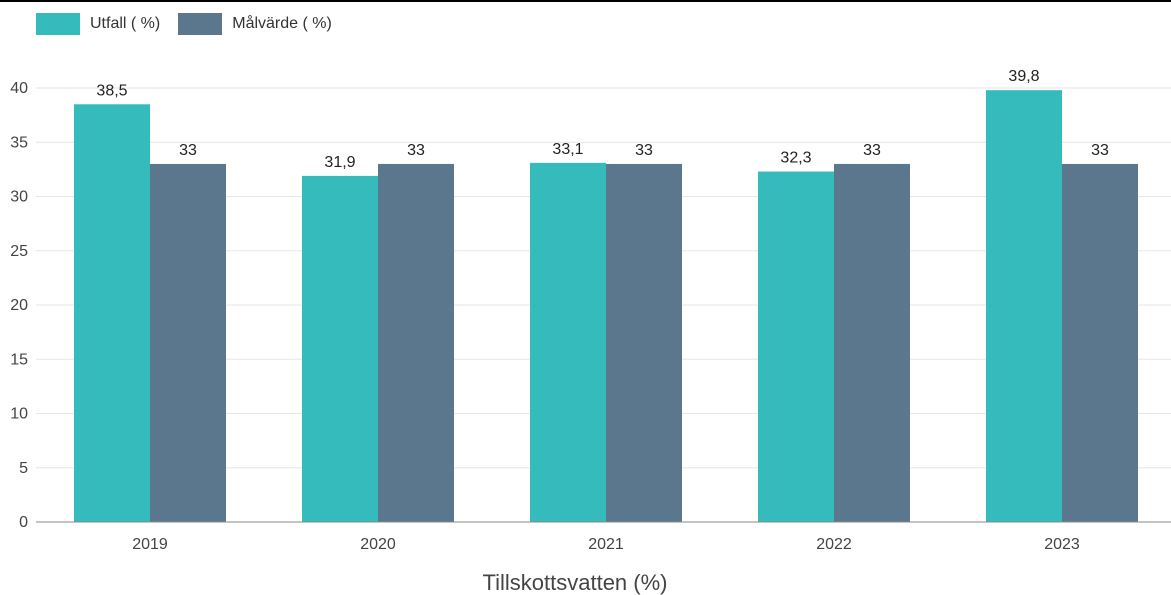 Image resolution: width=1171 pixels, height=595 pixels. I want to click on x-tick-label: 2023, so click(1062, 544).